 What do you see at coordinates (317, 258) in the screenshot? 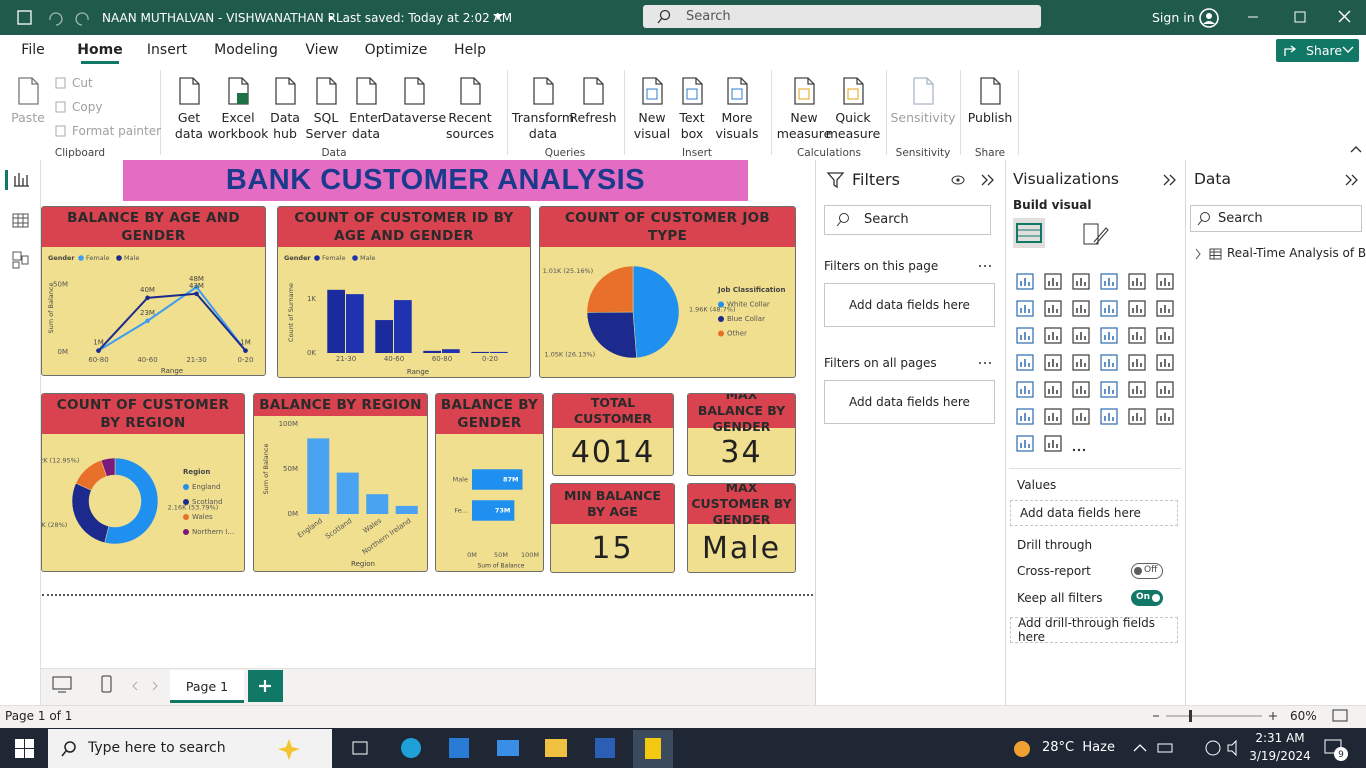
I see `legend-swatch` at bounding box center [317, 258].